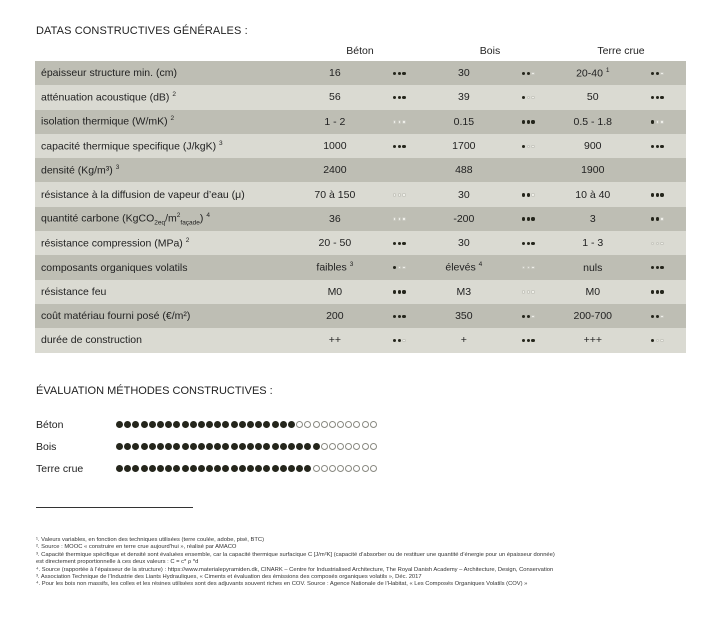 The image size is (722, 622). I want to click on cell-value: +, so click(464, 340).